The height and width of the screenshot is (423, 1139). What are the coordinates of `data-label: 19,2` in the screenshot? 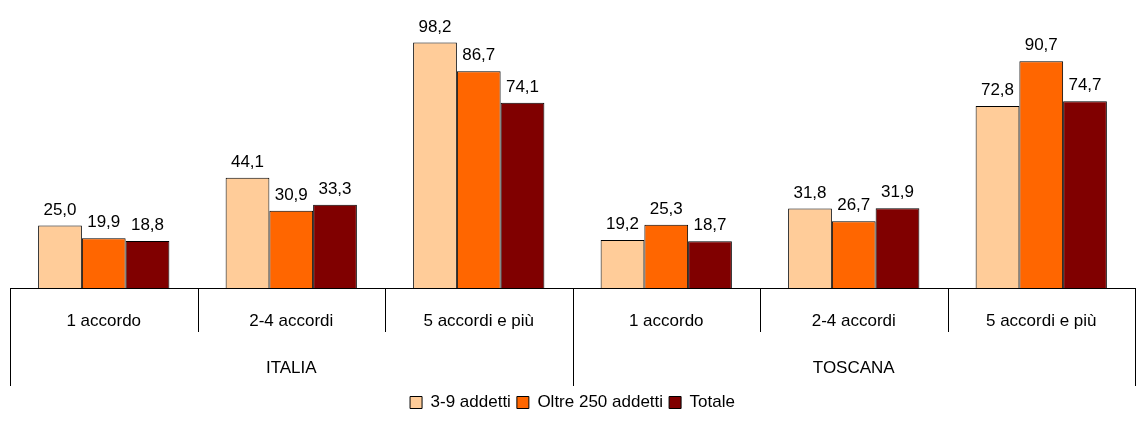 It's located at (622, 224).